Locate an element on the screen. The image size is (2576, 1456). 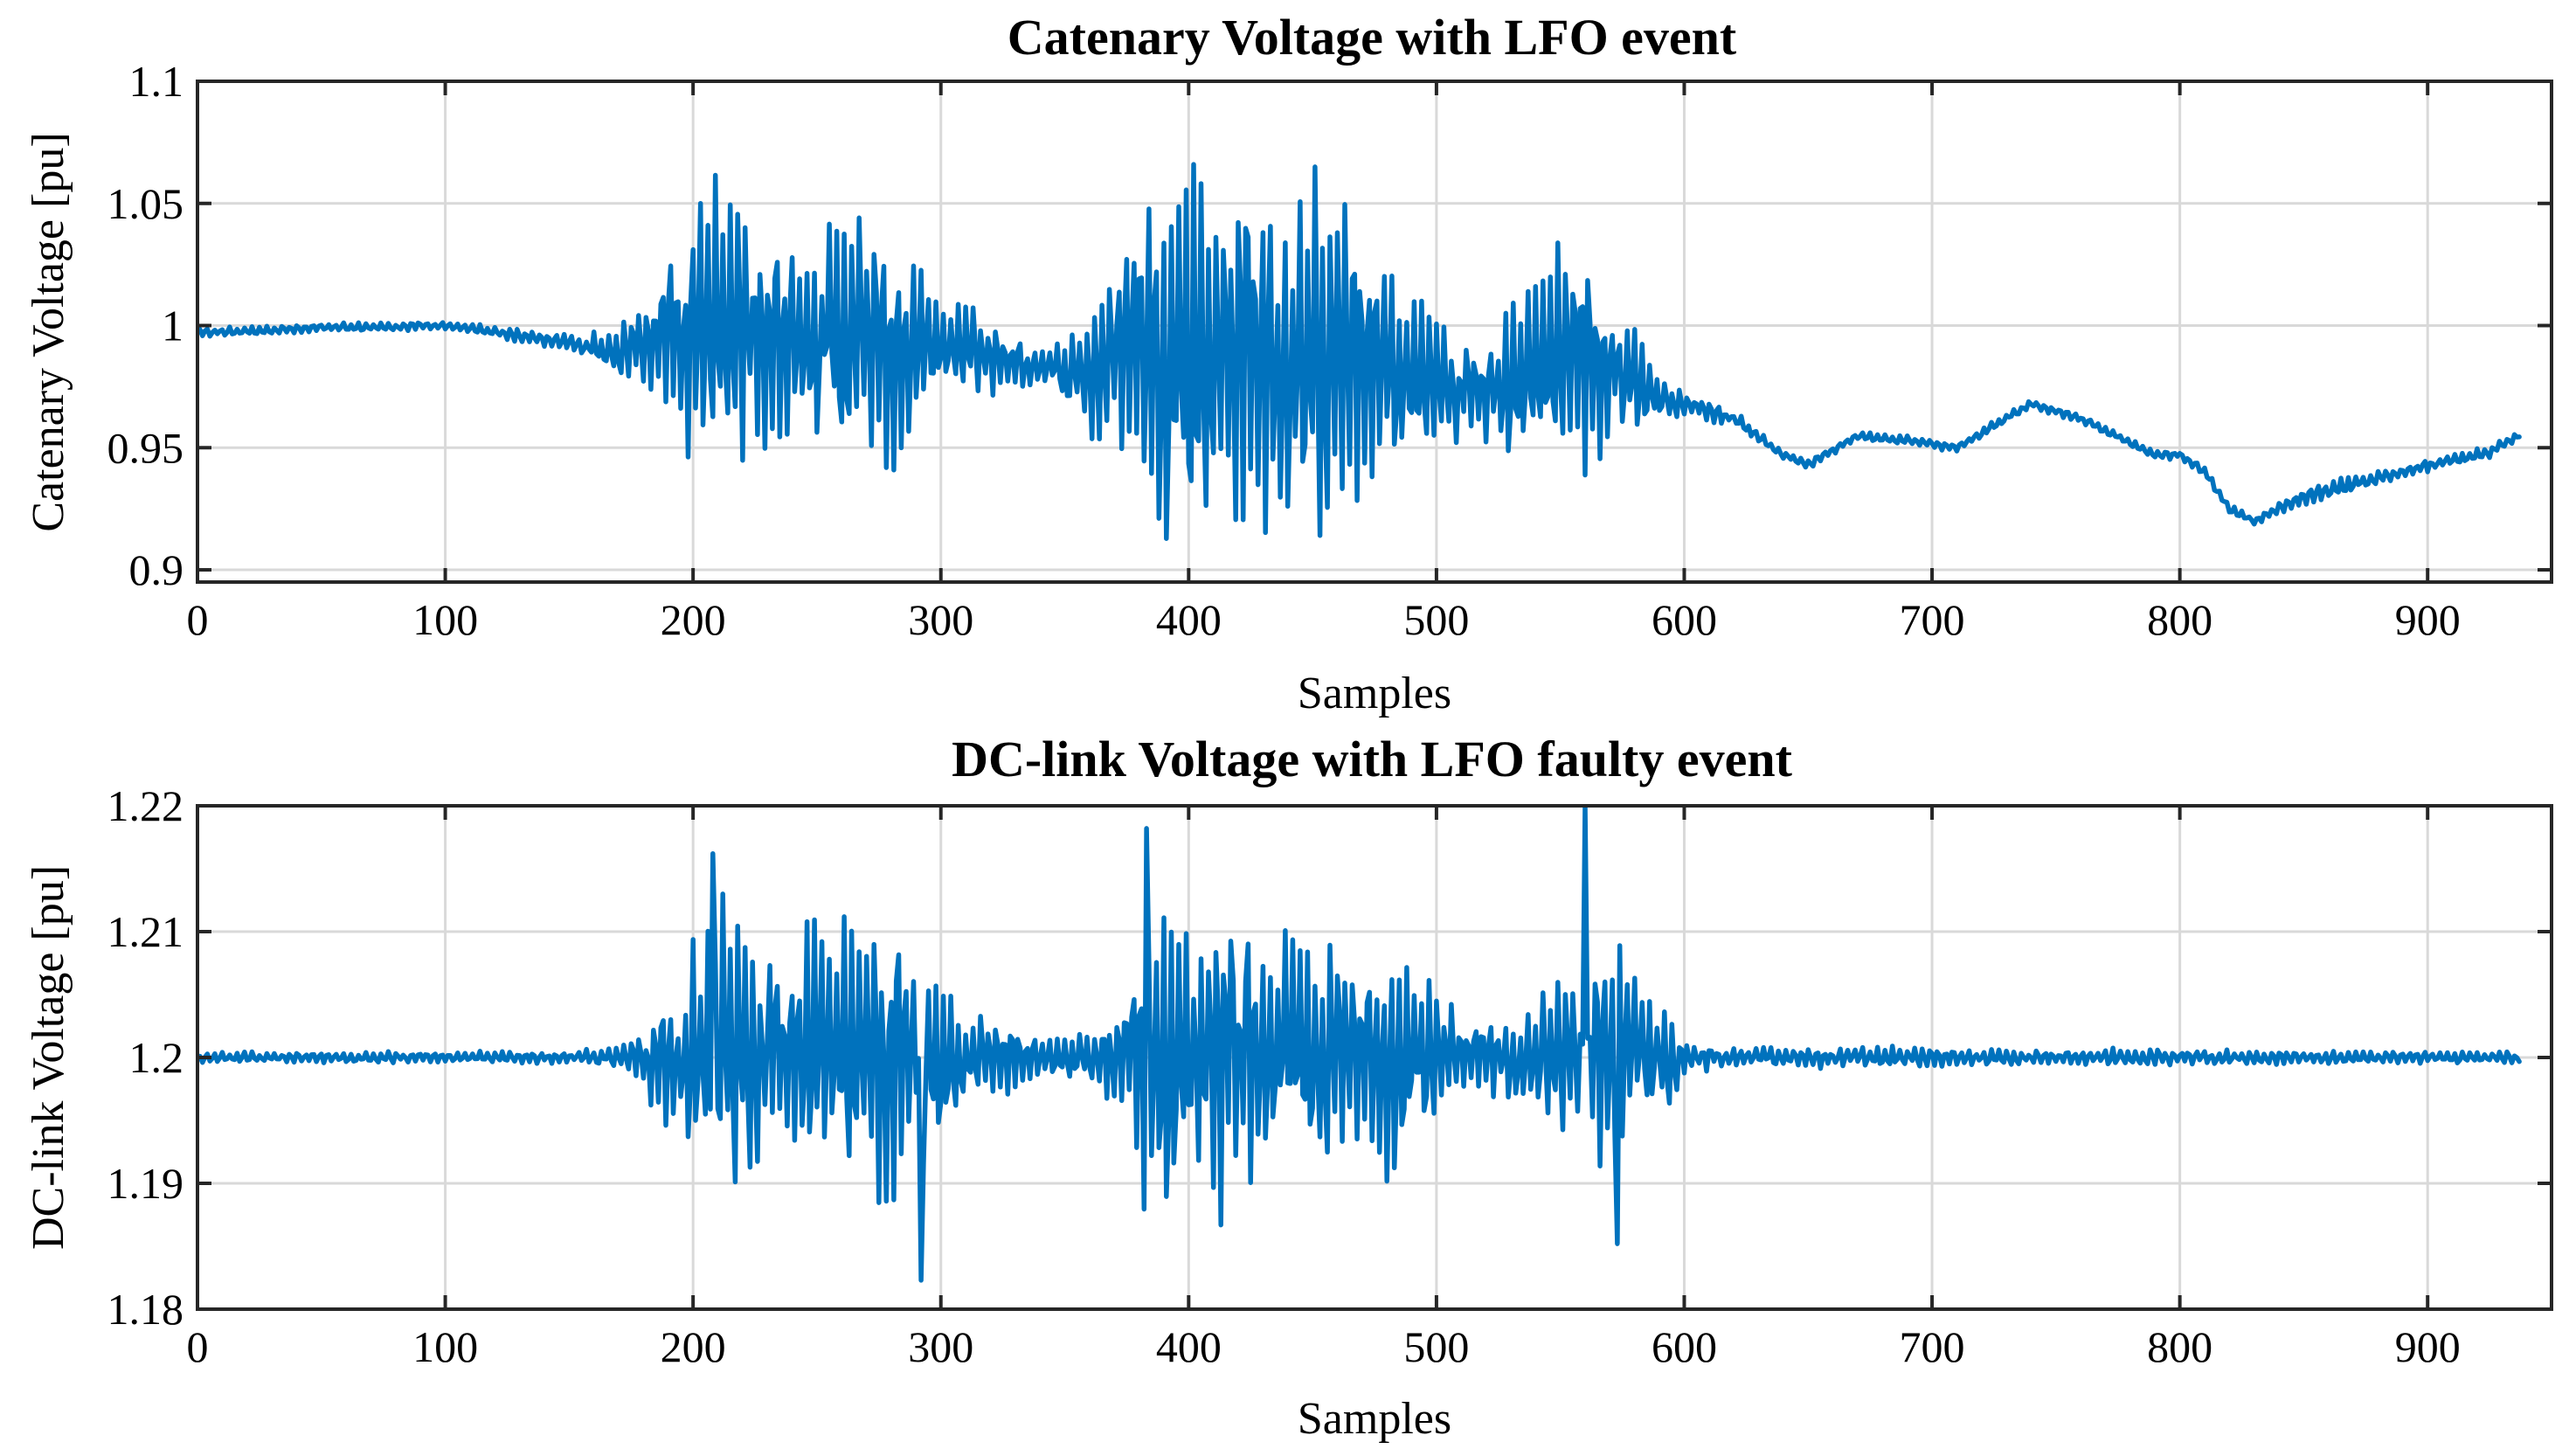
chart-title: Catenary Voltage with LFO event is located at coordinates (1372, 37).